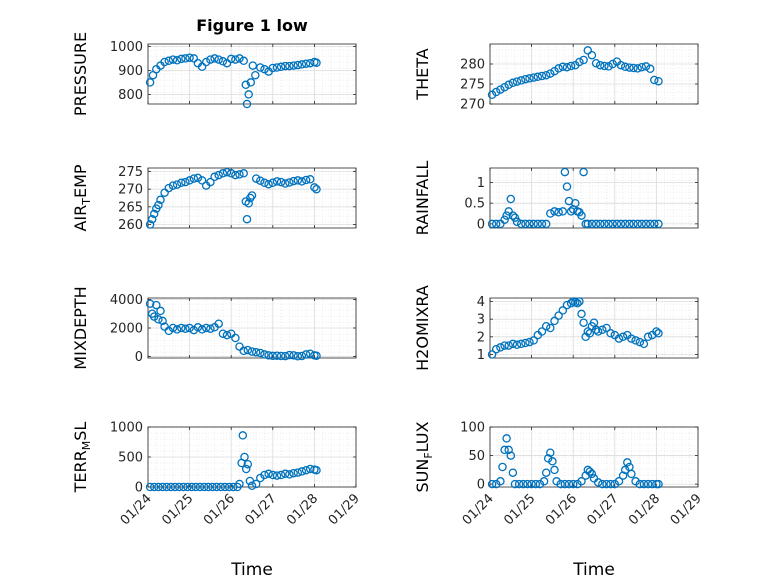  I want to click on y-tick-label: 4000, so click(126, 300).